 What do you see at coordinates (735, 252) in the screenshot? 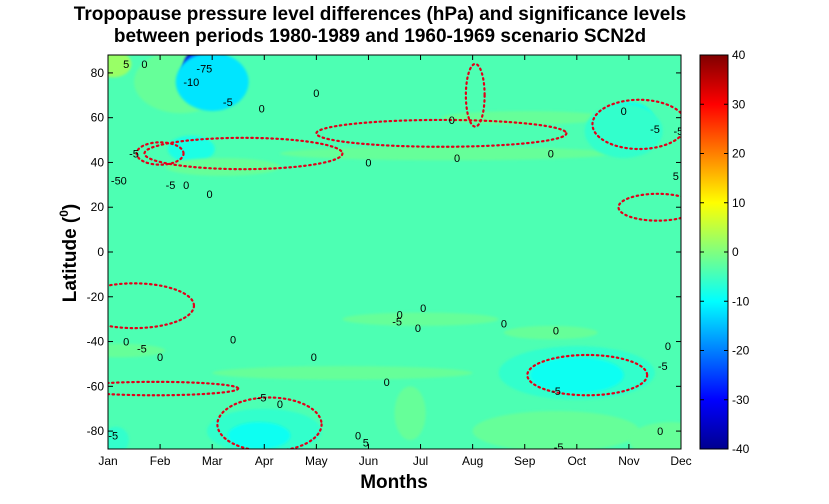
I see `colorbar-tick-label: 0` at bounding box center [735, 252].